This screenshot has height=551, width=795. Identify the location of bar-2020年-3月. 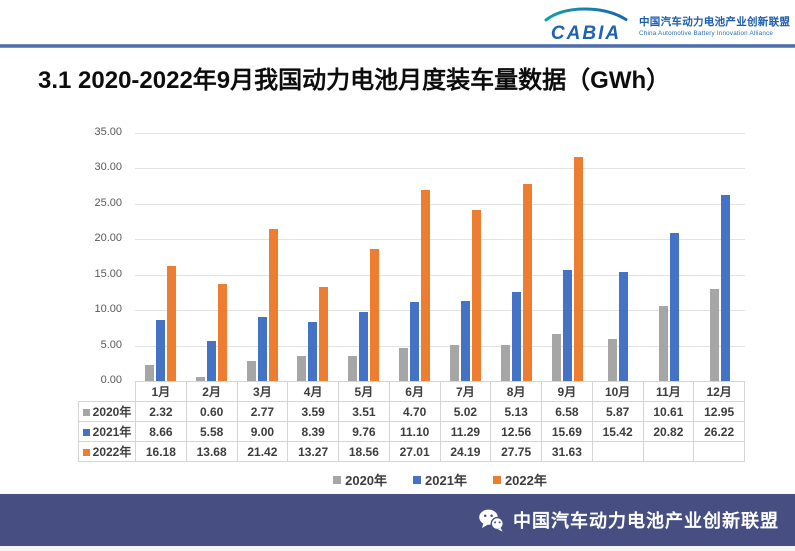
(251, 371).